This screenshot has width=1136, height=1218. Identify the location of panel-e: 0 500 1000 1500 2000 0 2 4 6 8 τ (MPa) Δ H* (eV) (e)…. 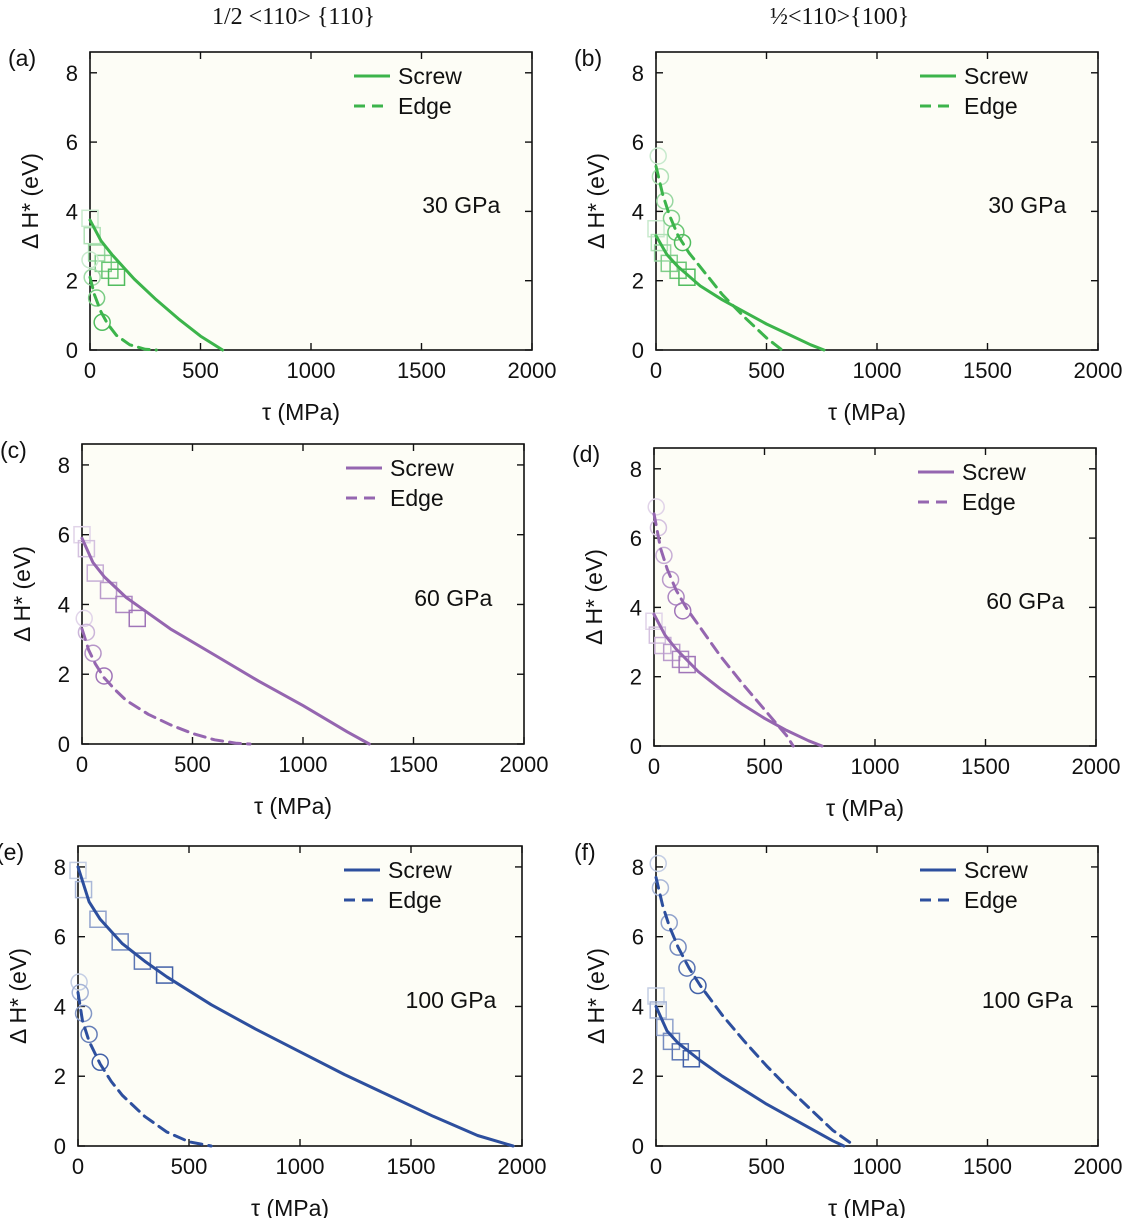
(273, 1028).